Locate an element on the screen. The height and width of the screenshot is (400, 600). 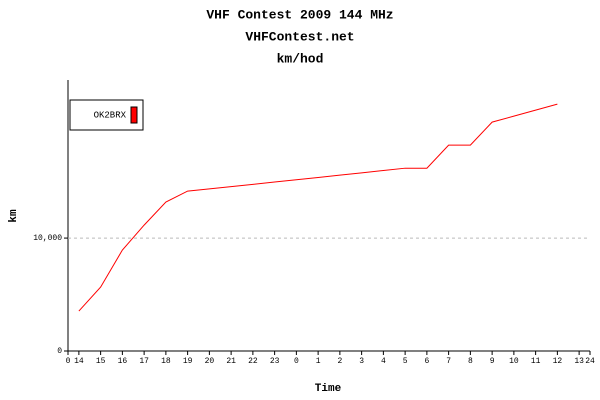
x-tick-label: 24 is located at coordinates (590, 361).